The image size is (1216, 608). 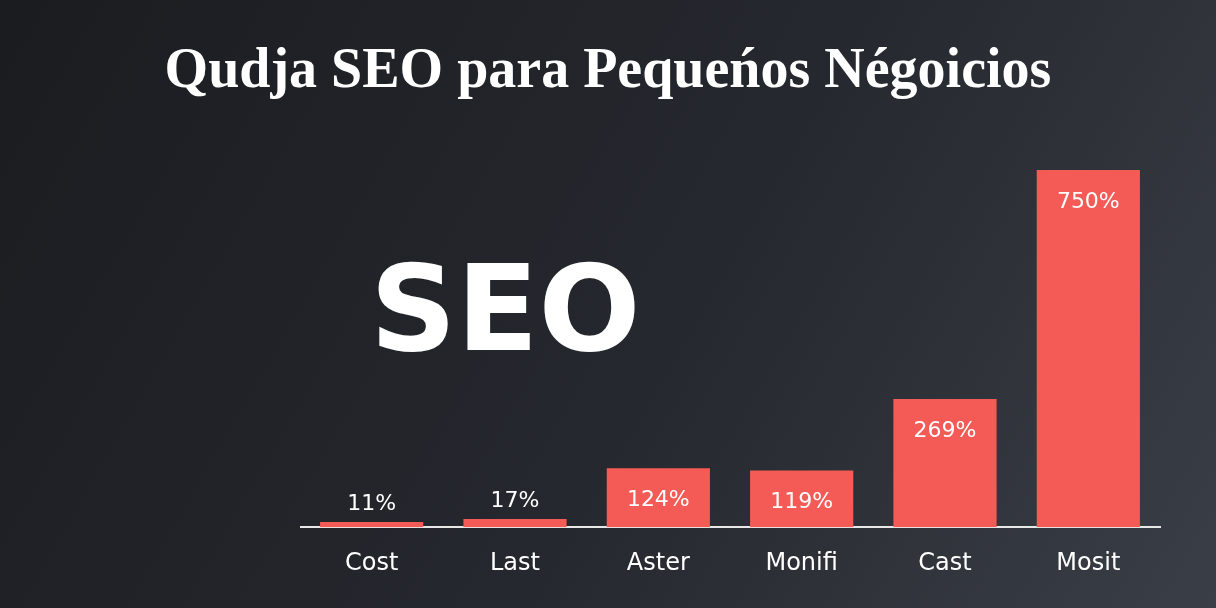 What do you see at coordinates (658, 498) in the screenshot?
I see `data-label: 124%` at bounding box center [658, 498].